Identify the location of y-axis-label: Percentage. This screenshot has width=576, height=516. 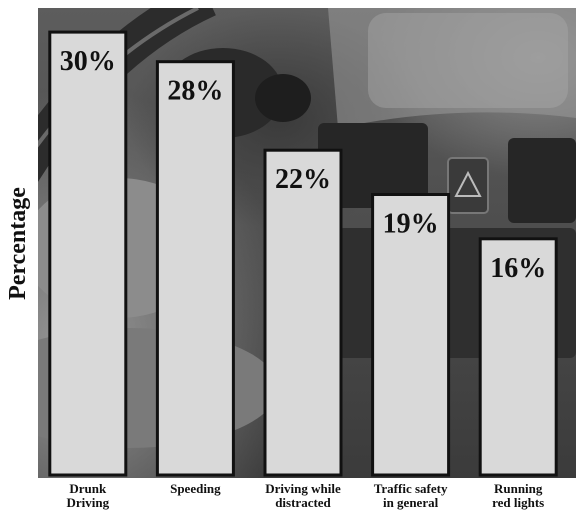
(17, 243).